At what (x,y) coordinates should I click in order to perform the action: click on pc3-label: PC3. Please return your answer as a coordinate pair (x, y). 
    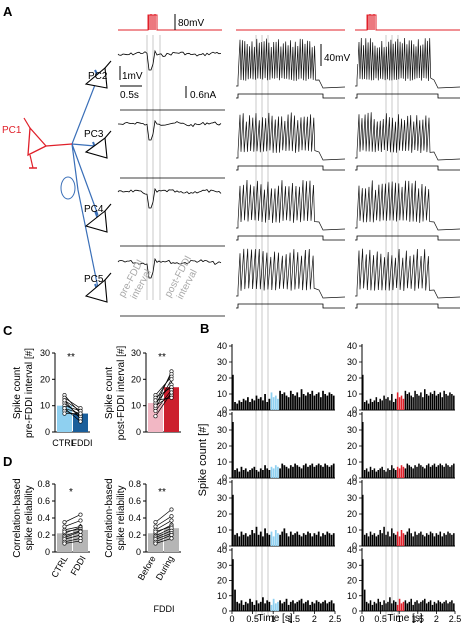
    Looking at the image, I should click on (94, 134).